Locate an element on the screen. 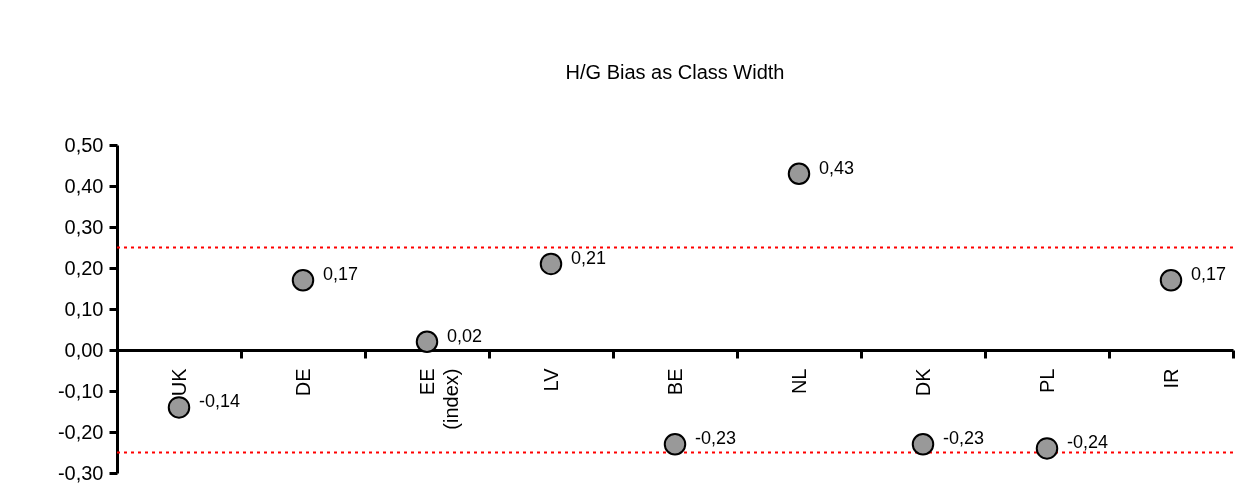  x-tick-label: EE (index) is located at coordinates (438, 399).